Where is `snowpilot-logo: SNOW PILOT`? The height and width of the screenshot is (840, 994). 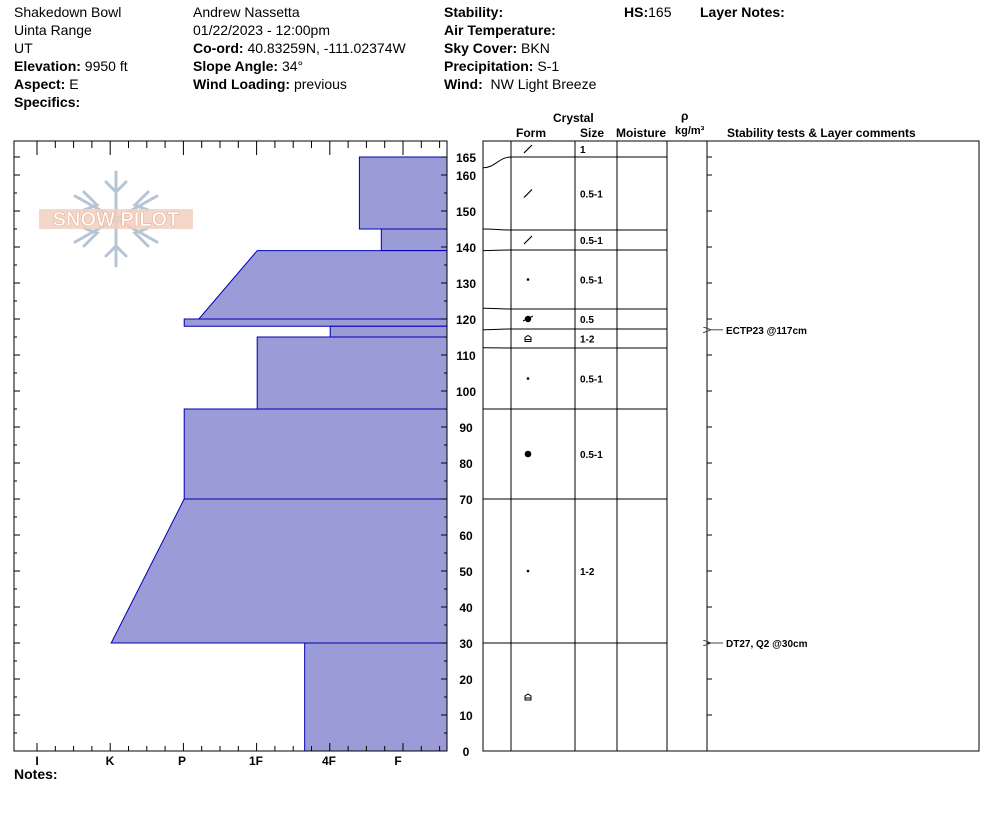 snowpilot-logo: SNOW PILOT is located at coordinates (116, 219).